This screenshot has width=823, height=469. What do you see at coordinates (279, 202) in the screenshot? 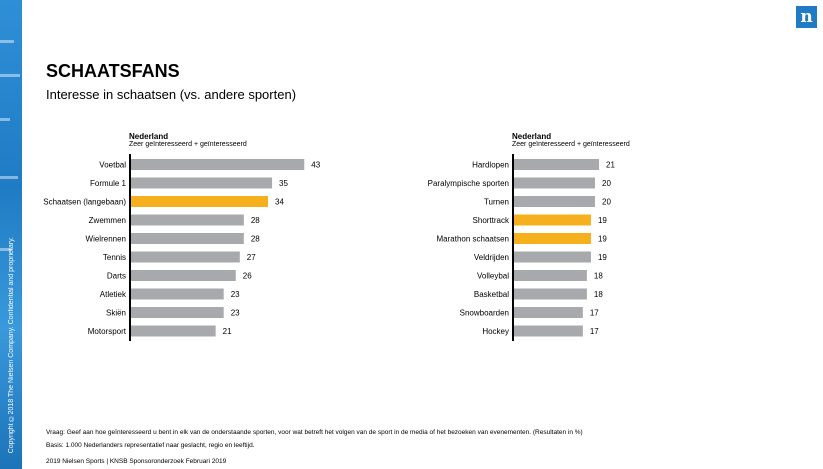
I see `value-label: 34` at bounding box center [279, 202].